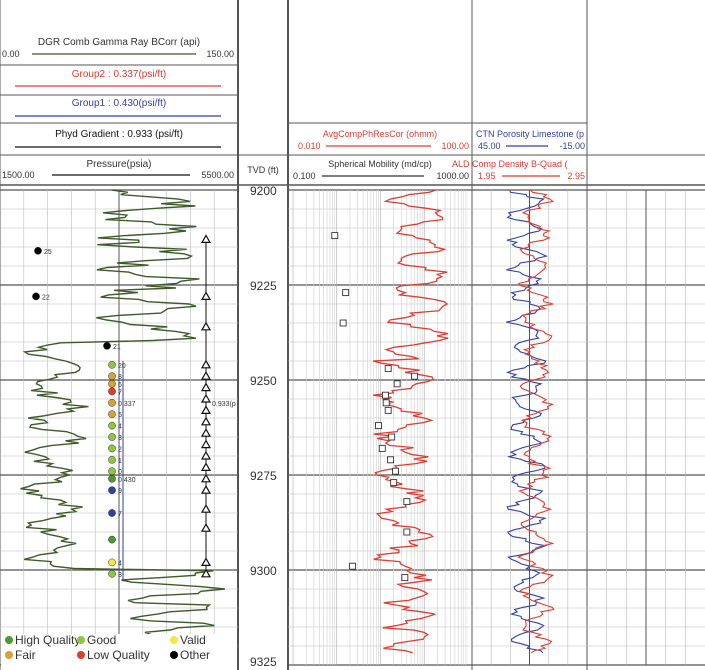  Describe the element at coordinates (510, 164) in the screenshot. I see `density-title: ALD Comp Density B-Quad (` at that location.